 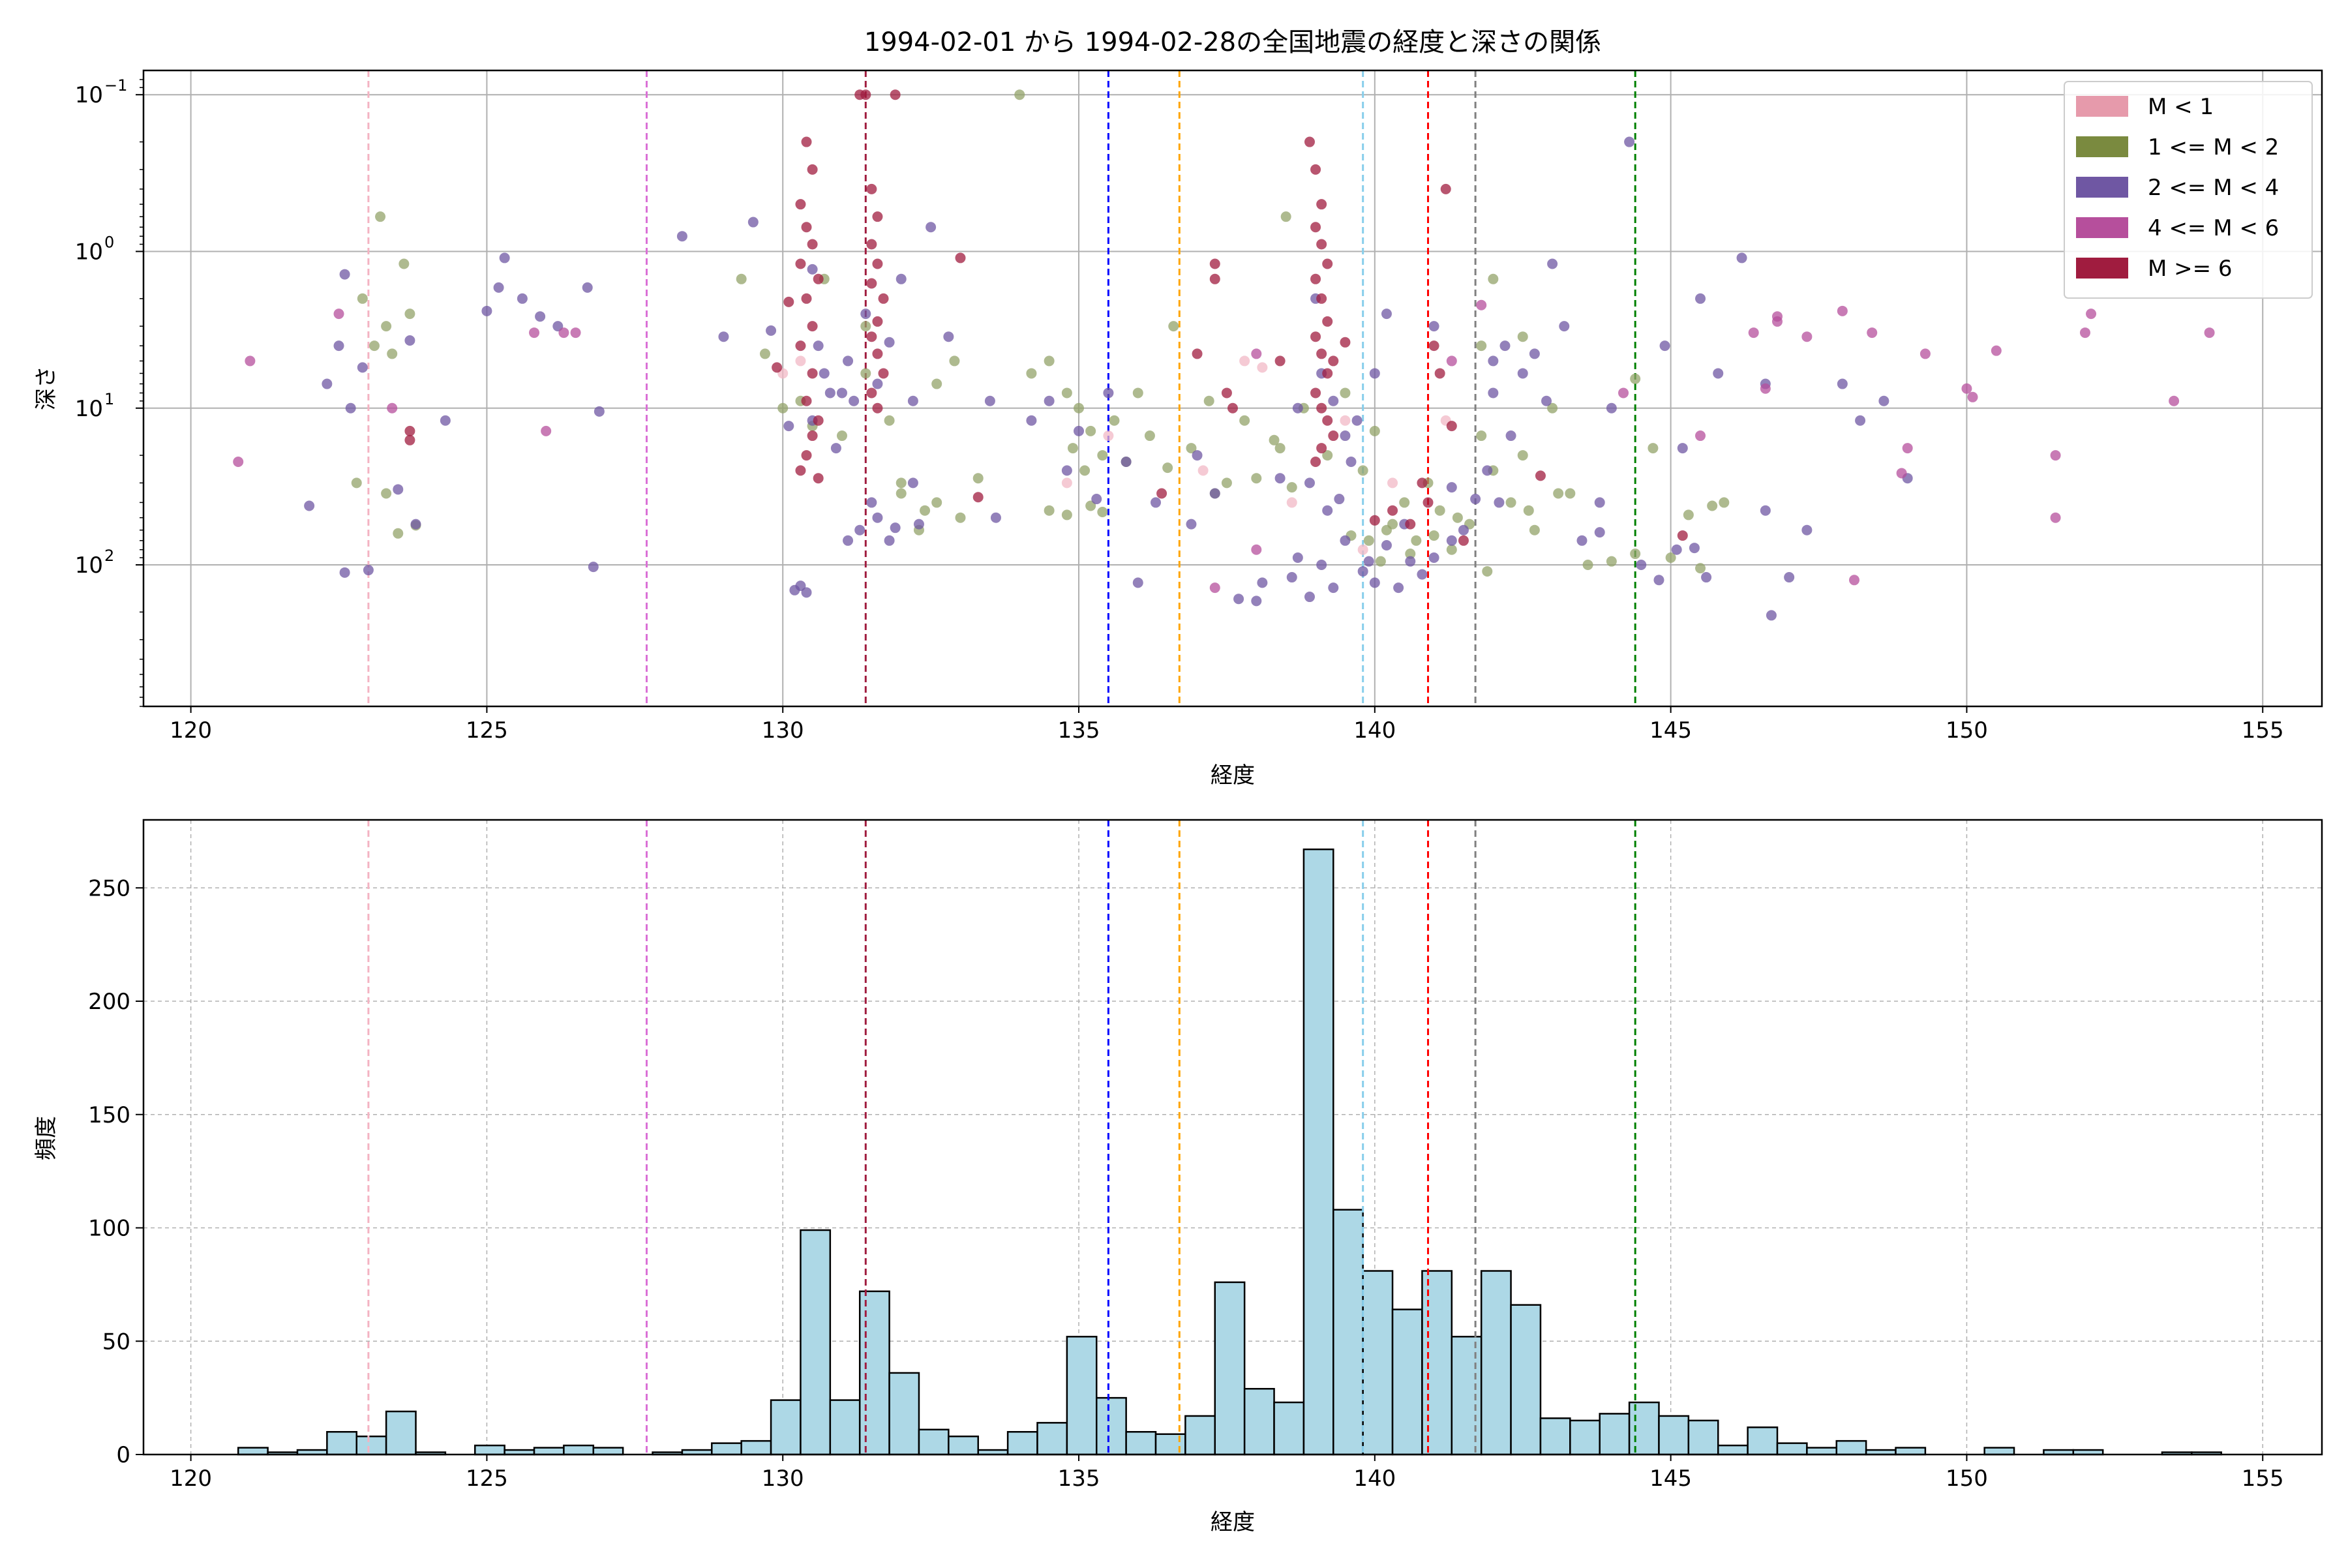 What do you see at coordinates (2214, 188) in the screenshot?
I see `legend-label: 2 <= M < 4` at bounding box center [2214, 188].